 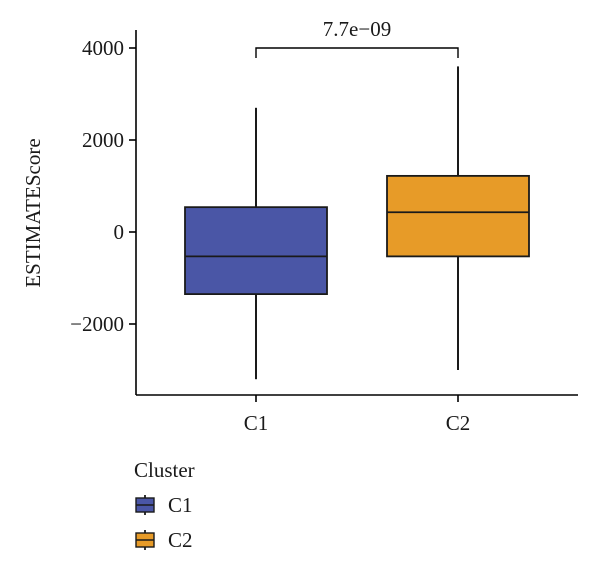 What do you see at coordinates (180, 505) in the screenshot?
I see `legend-label: C1` at bounding box center [180, 505].